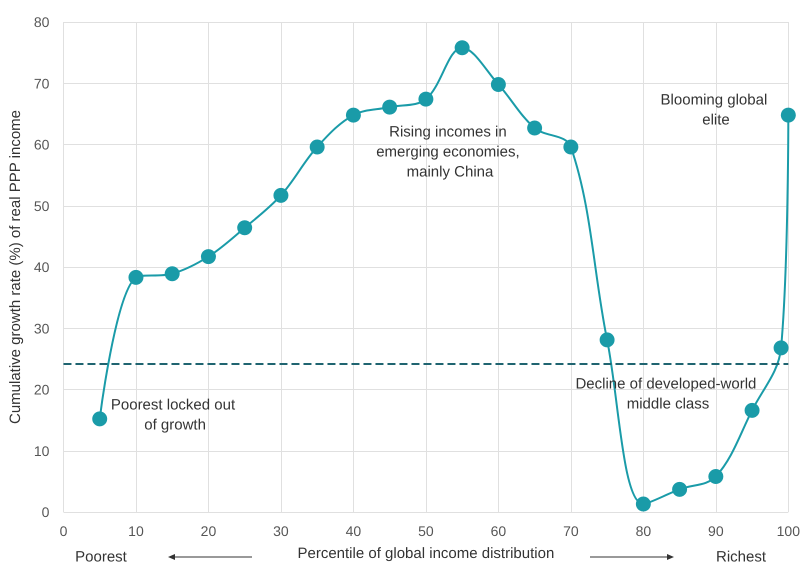 Image resolution: width=803 pixels, height=566 pixels. I want to click on y-tick-label: 0, so click(46, 512).